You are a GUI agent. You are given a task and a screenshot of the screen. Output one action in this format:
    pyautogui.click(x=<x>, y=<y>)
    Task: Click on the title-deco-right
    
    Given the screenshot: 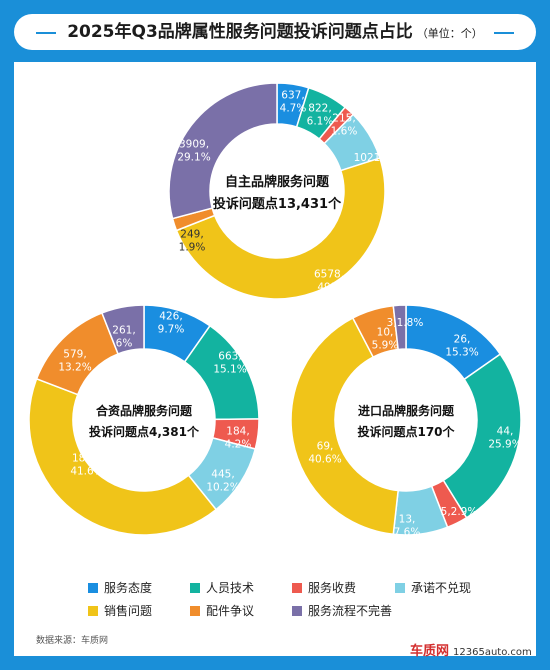 What is the action you would take?
    pyautogui.click(x=504, y=33)
    